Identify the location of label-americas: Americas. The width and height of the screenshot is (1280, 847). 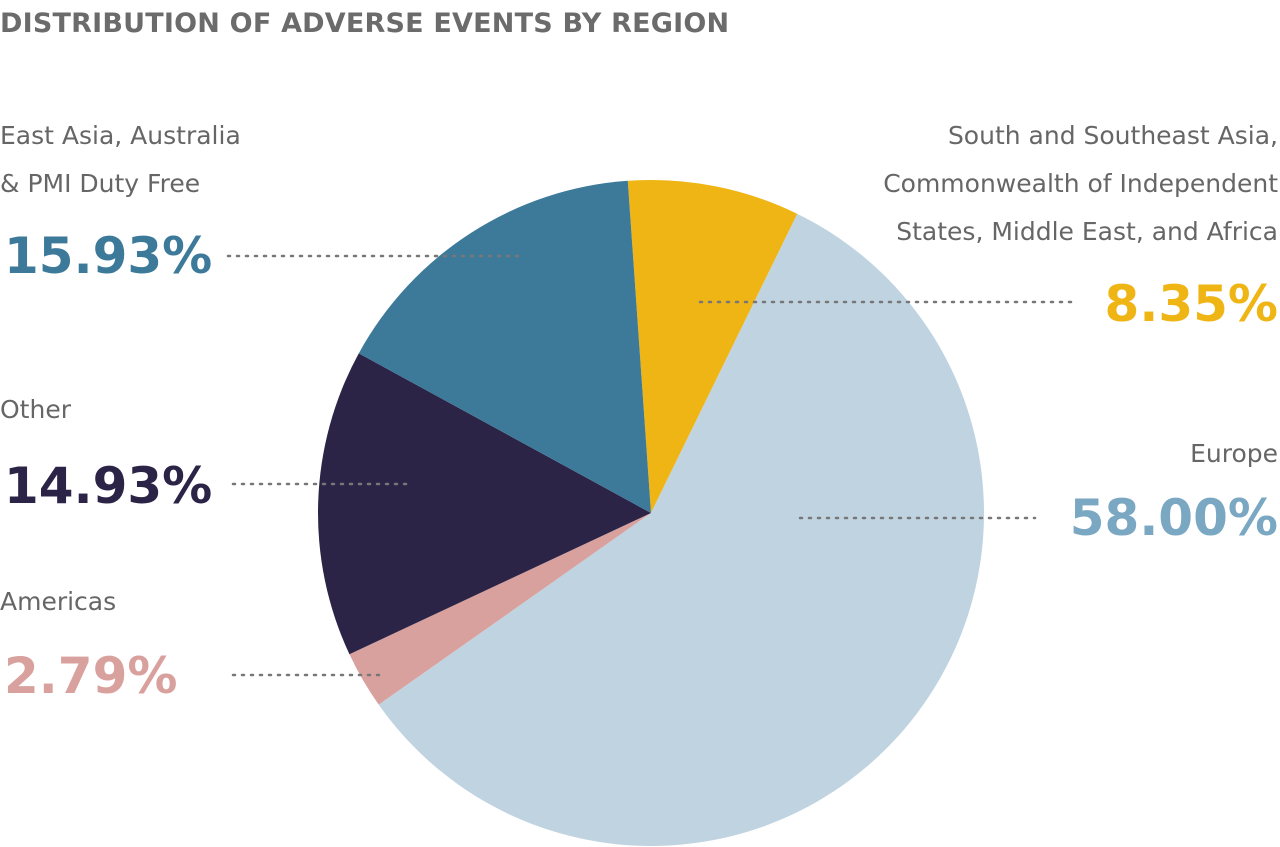
(58, 601).